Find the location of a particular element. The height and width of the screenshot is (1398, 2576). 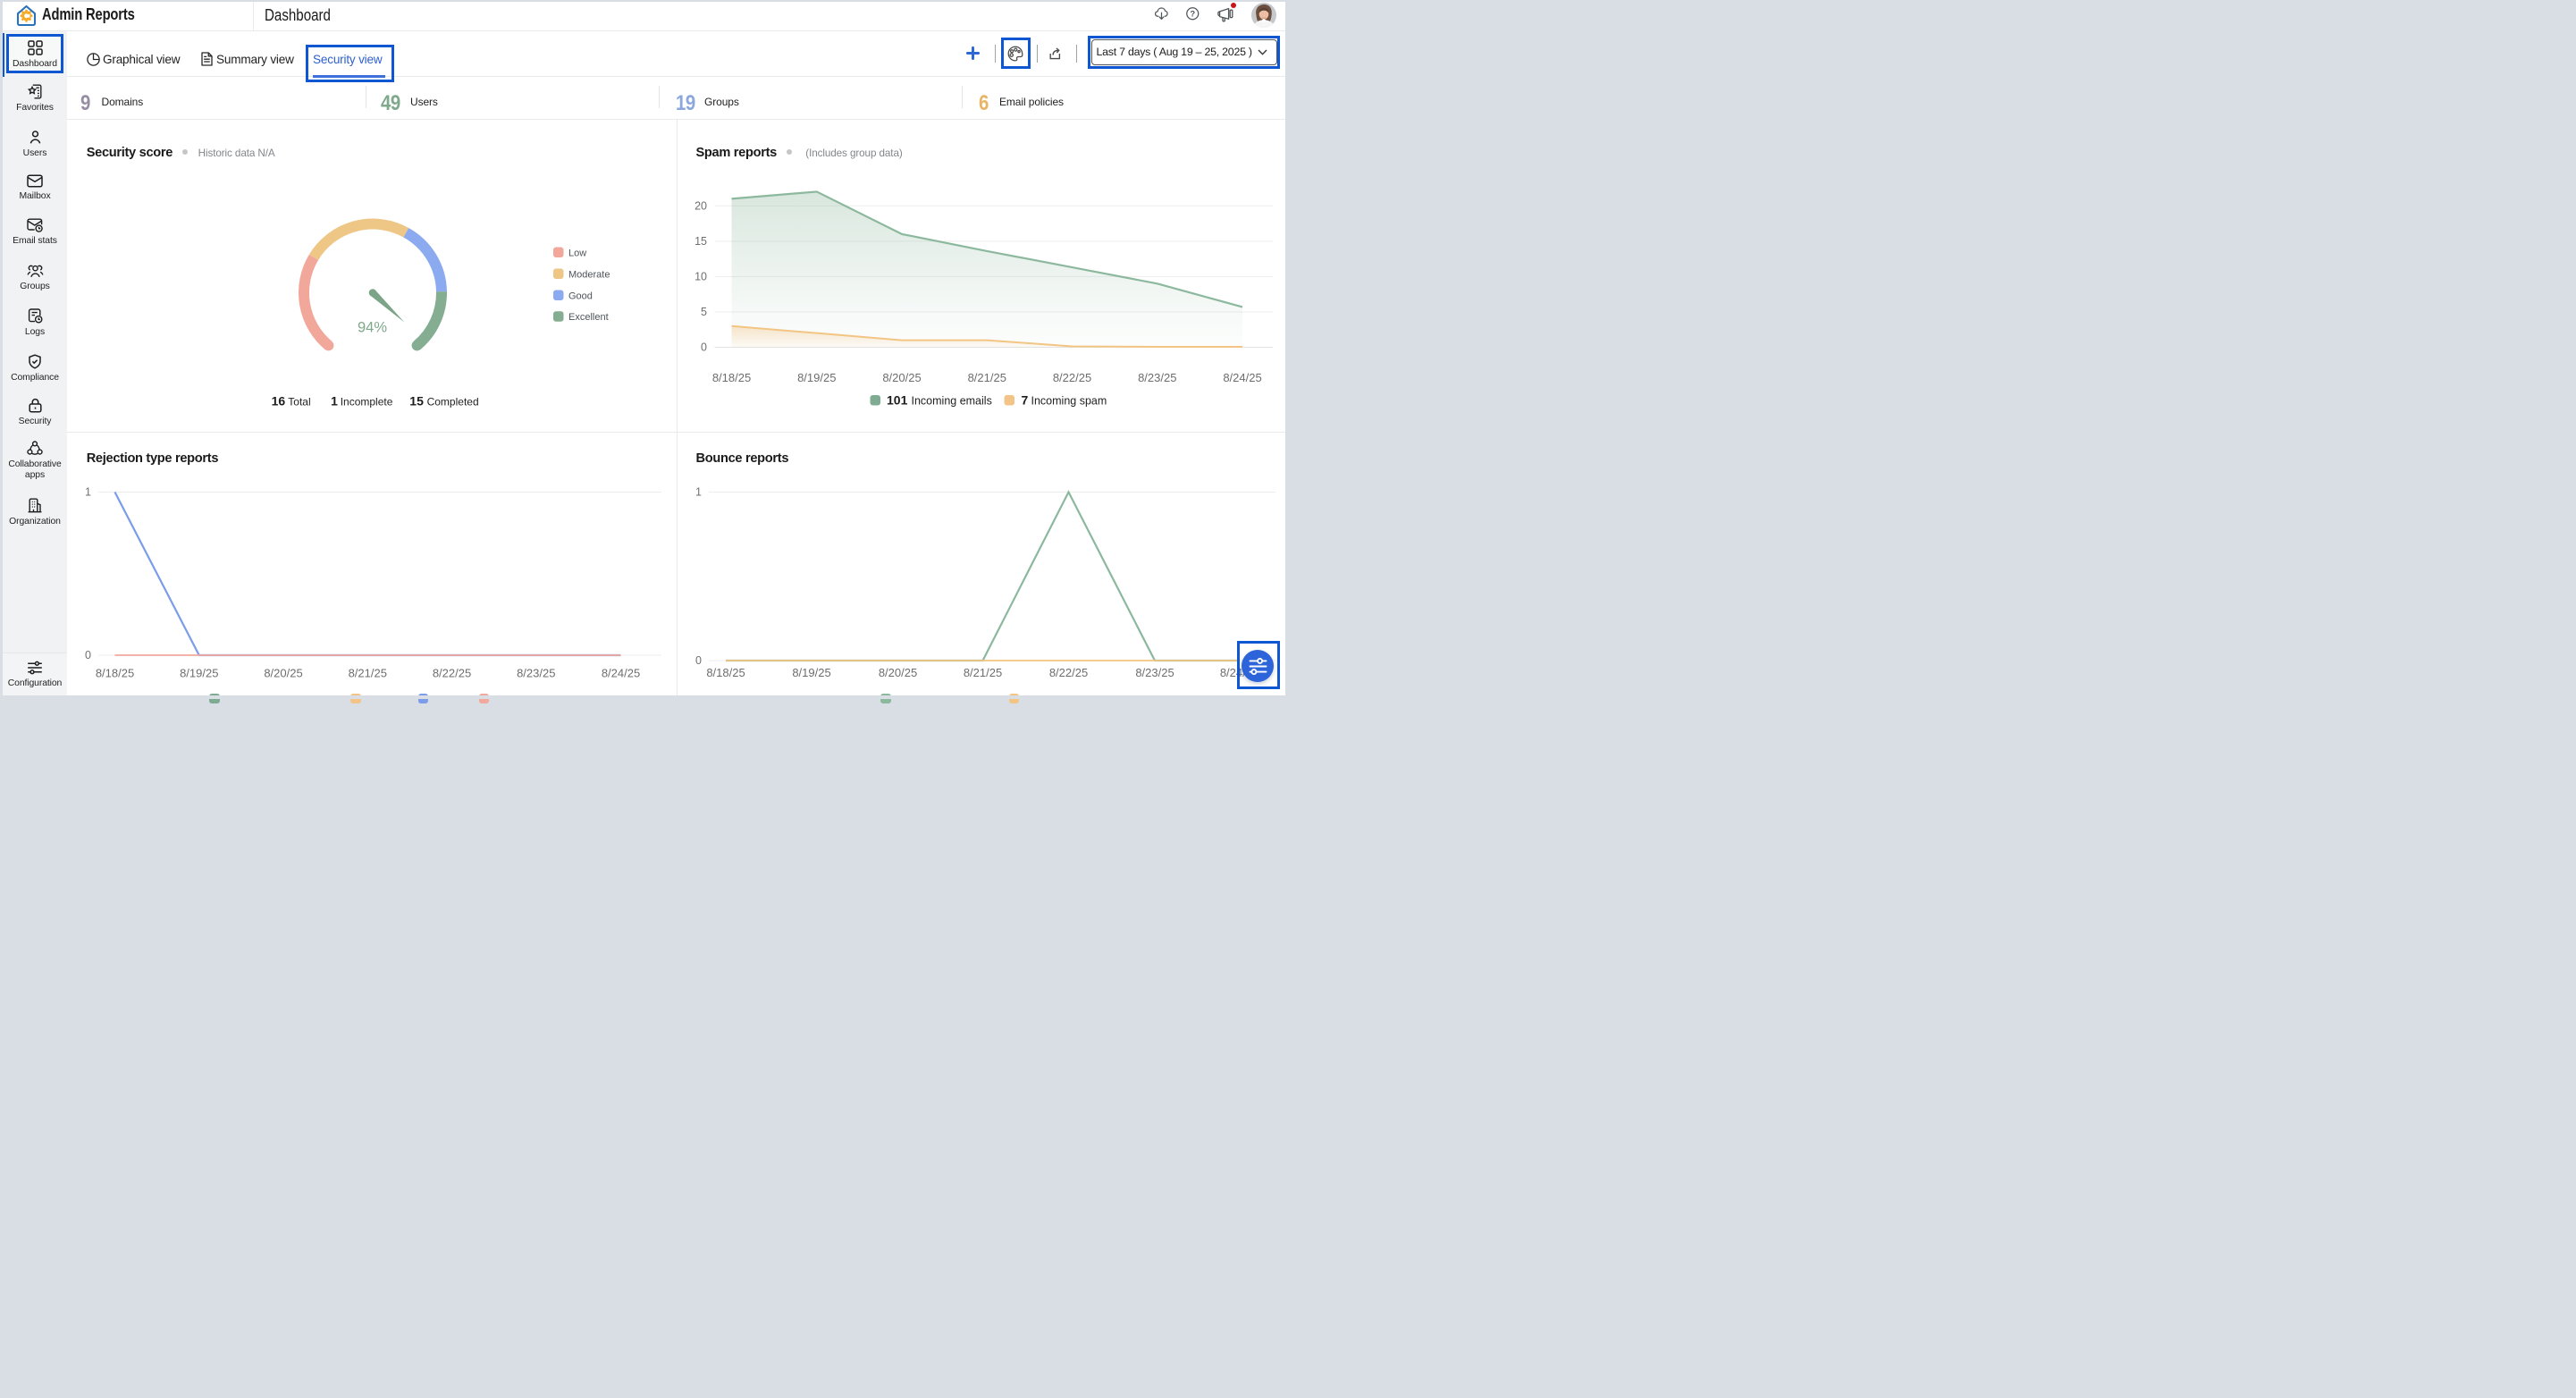

svg-text: Incomplete is located at coordinates (367, 401).